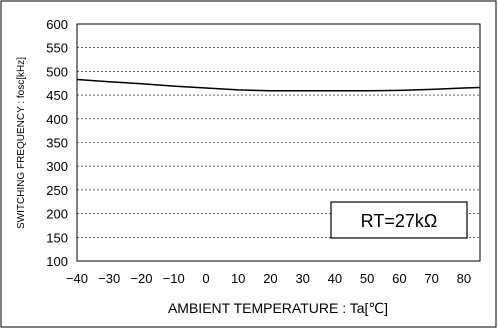 The width and height of the screenshot is (498, 334). Describe the element at coordinates (109, 278) in the screenshot. I see `x-tick-label: −30` at that location.